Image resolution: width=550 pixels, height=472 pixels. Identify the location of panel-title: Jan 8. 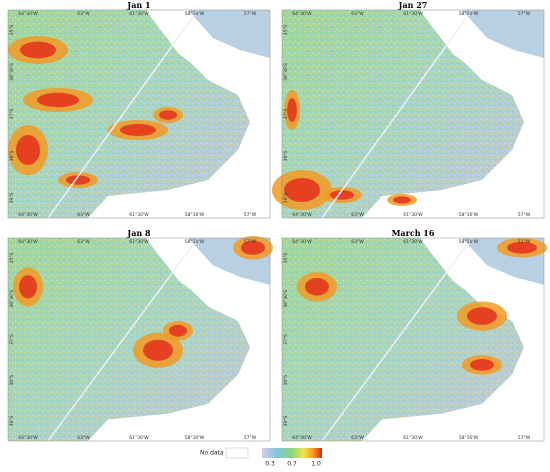
(138, 233).